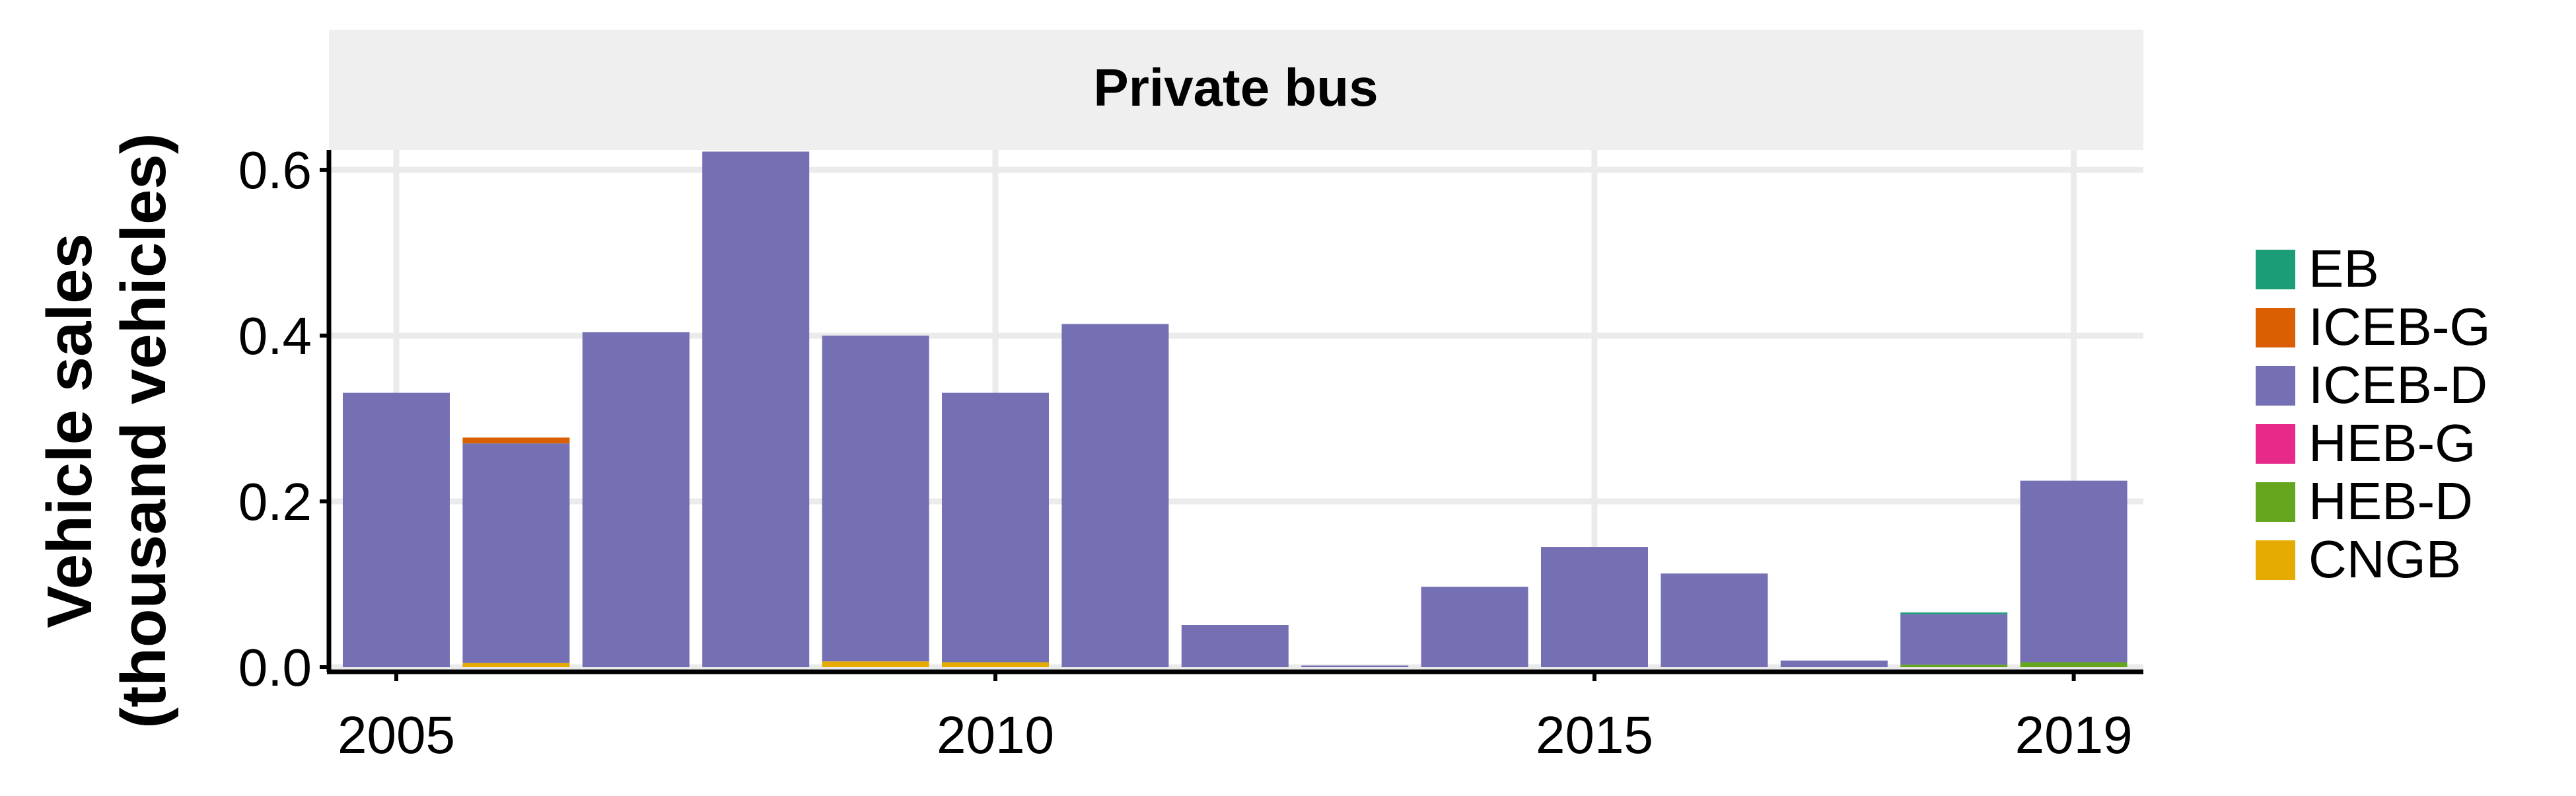 The width and height of the screenshot is (2576, 796). Describe the element at coordinates (996, 664) in the screenshot. I see `bar-cngb-2010` at that location.